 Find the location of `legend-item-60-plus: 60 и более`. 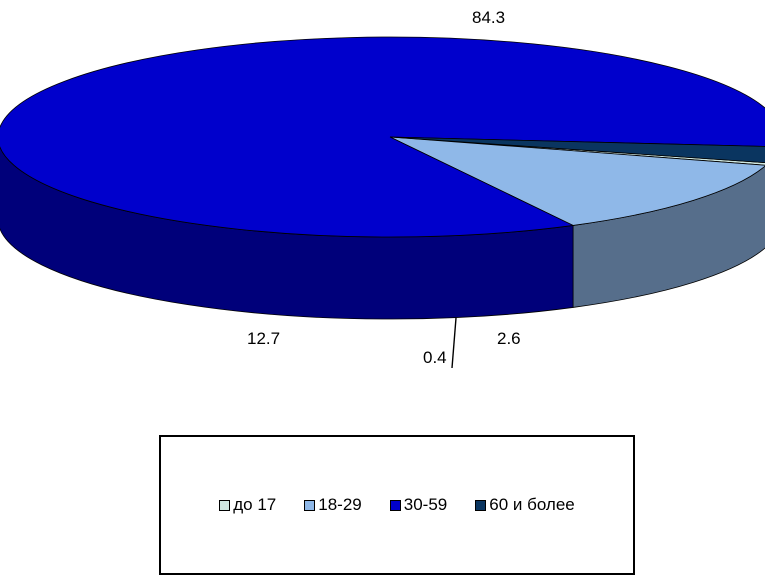

legend-item-60-plus: 60 и более is located at coordinates (525, 505).